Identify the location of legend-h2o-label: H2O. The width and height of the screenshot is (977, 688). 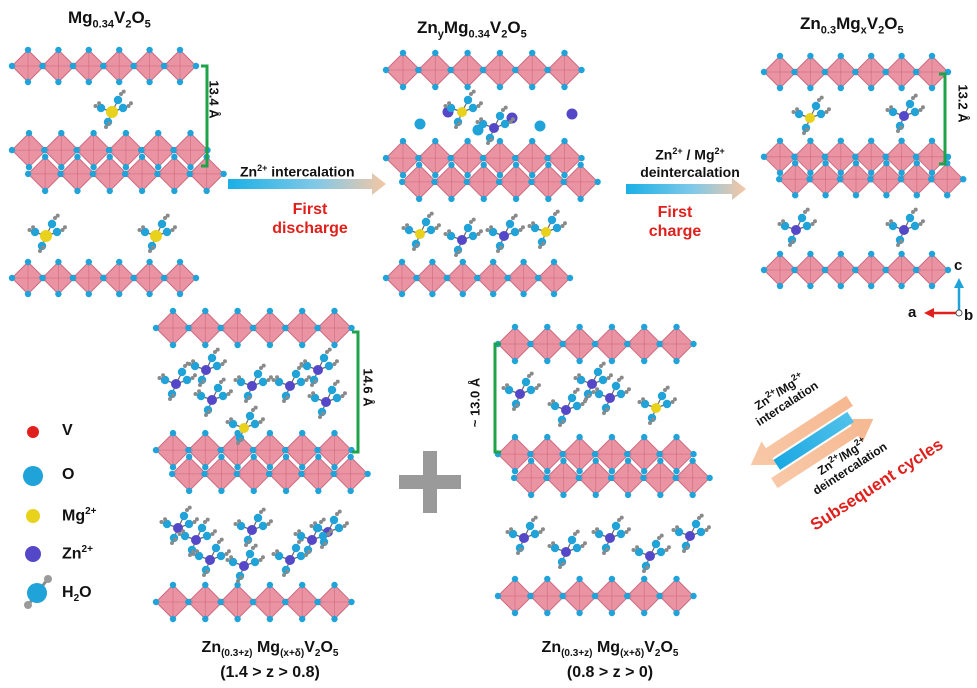
(77, 594).